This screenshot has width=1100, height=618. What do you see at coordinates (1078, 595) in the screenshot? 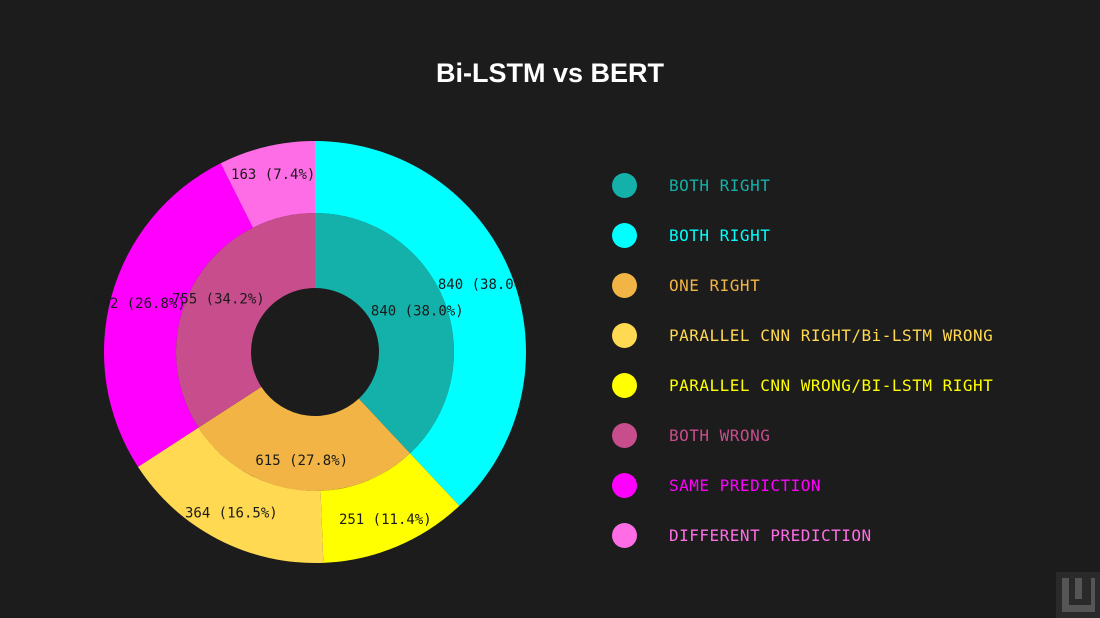
I see `brand-logo-icon` at bounding box center [1078, 595].